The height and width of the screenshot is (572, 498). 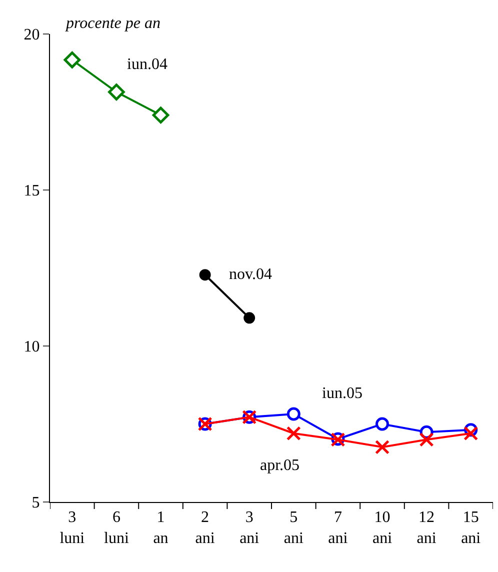 I want to click on y-tick-label: 10, so click(x=32, y=347).